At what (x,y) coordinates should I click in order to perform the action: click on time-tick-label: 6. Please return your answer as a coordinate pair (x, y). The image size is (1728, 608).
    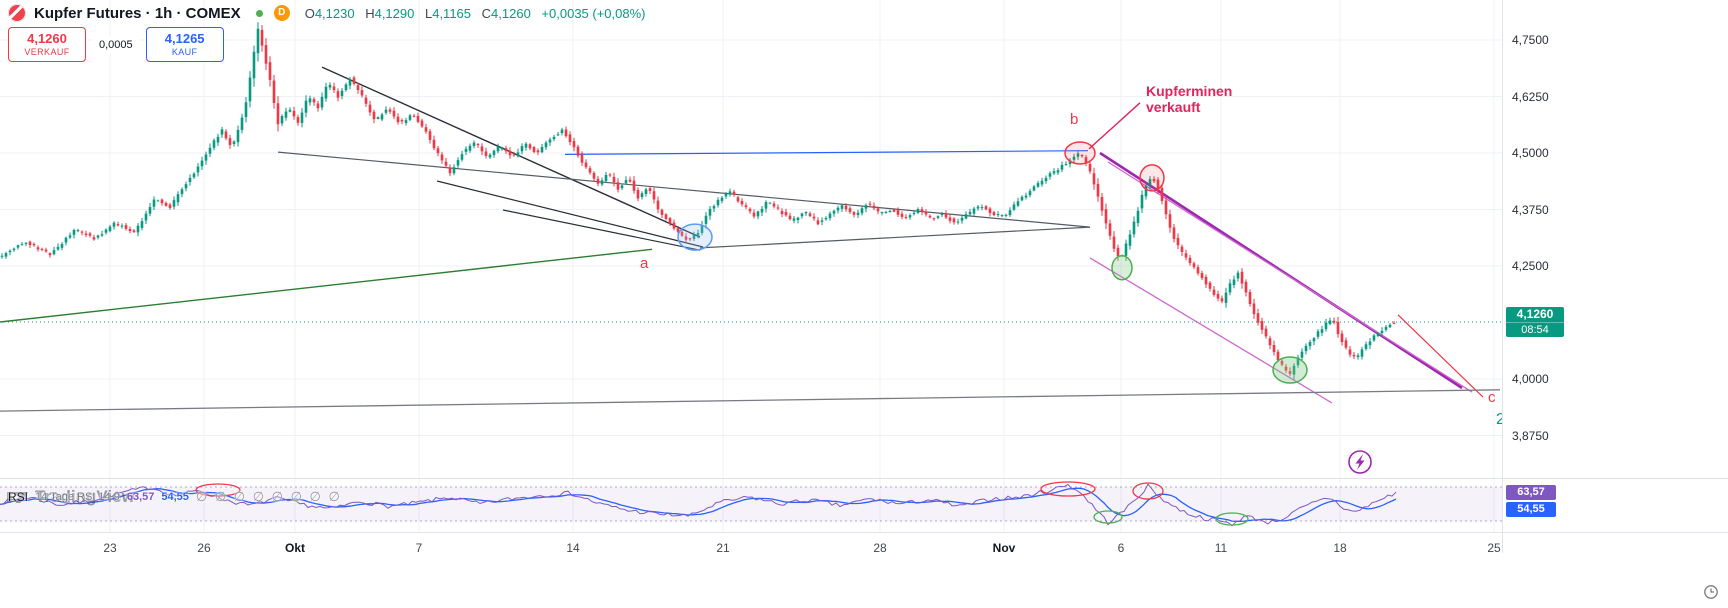
    Looking at the image, I should click on (1121, 548).